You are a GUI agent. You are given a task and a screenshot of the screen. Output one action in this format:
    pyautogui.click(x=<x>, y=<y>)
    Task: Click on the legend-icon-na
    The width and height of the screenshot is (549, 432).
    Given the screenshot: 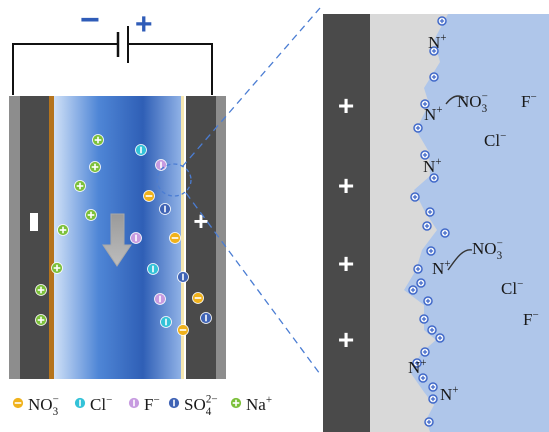 What is the action you would take?
    pyautogui.click(x=236, y=403)
    